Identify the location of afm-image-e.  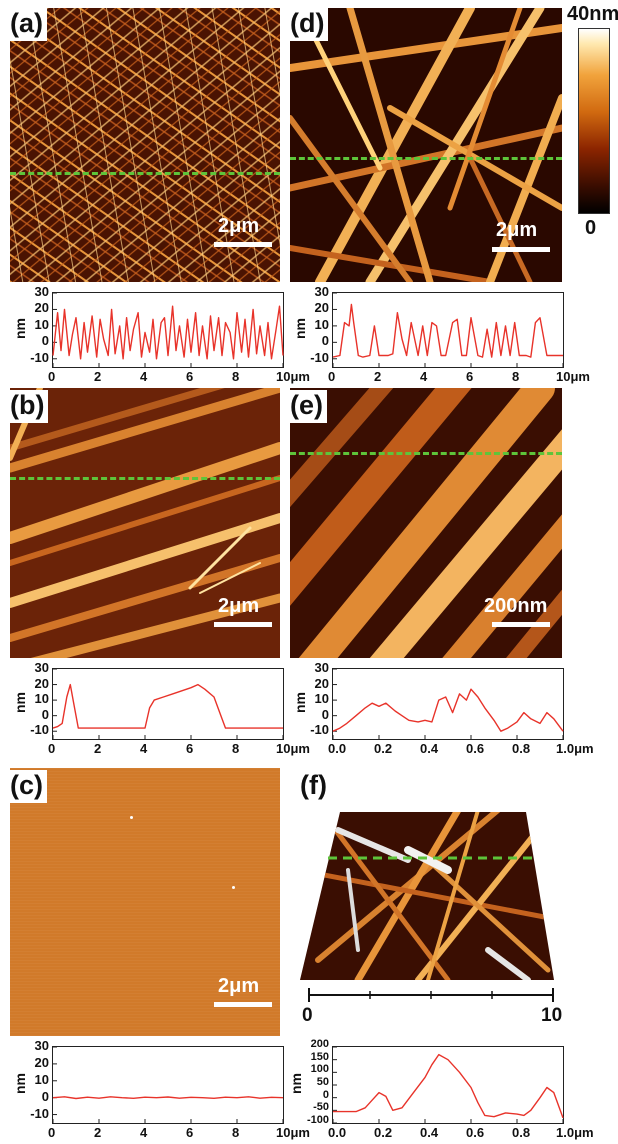
(426, 523).